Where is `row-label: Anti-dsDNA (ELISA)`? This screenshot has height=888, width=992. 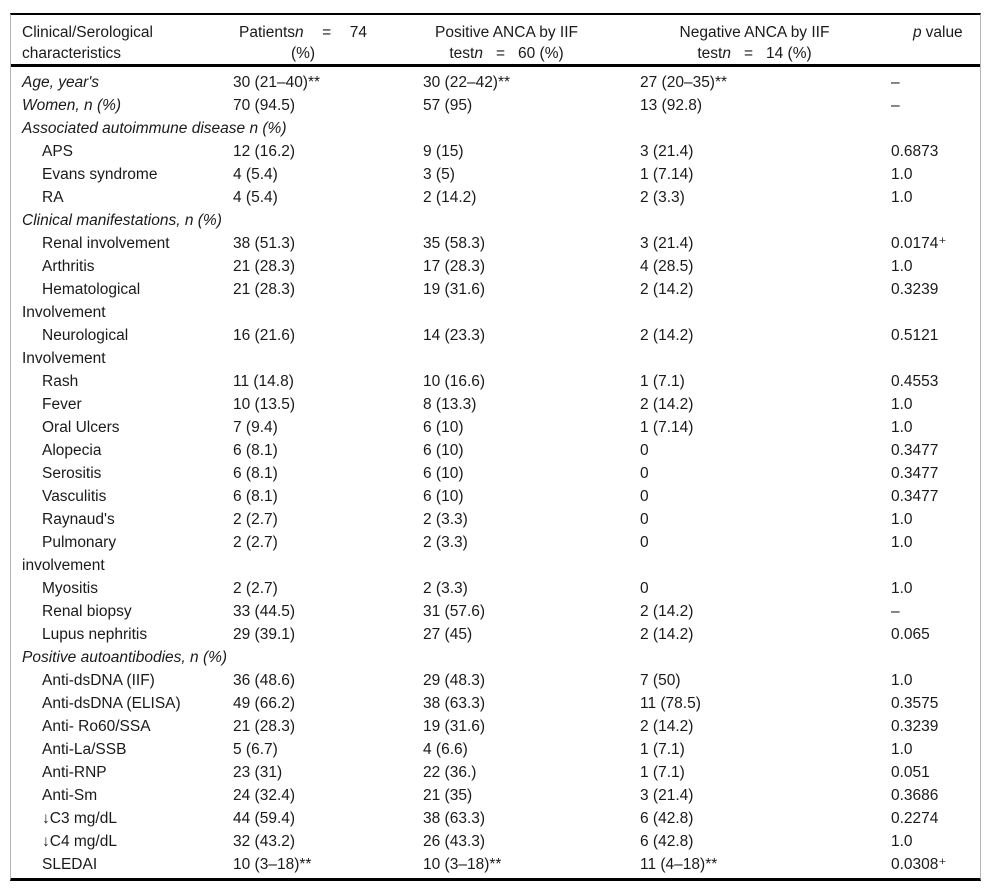
row-label: Anti-dsDNA (ELISA) is located at coordinates (111, 703).